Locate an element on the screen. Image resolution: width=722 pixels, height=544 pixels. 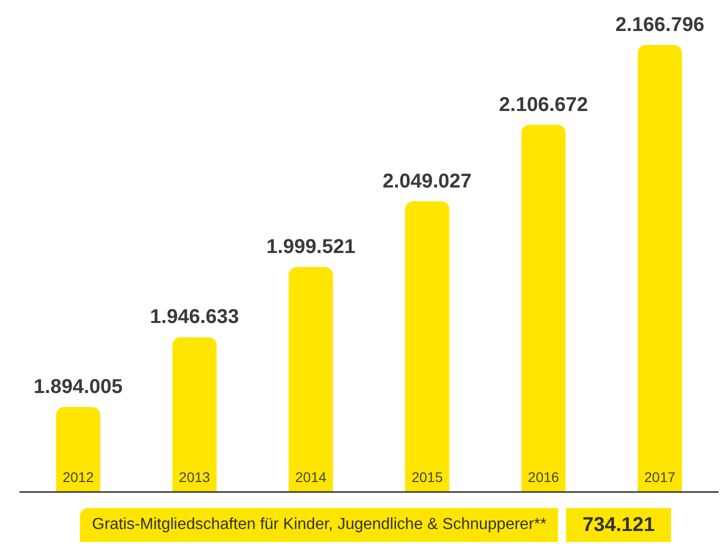
x-tick-label: 2013 is located at coordinates (194, 477).